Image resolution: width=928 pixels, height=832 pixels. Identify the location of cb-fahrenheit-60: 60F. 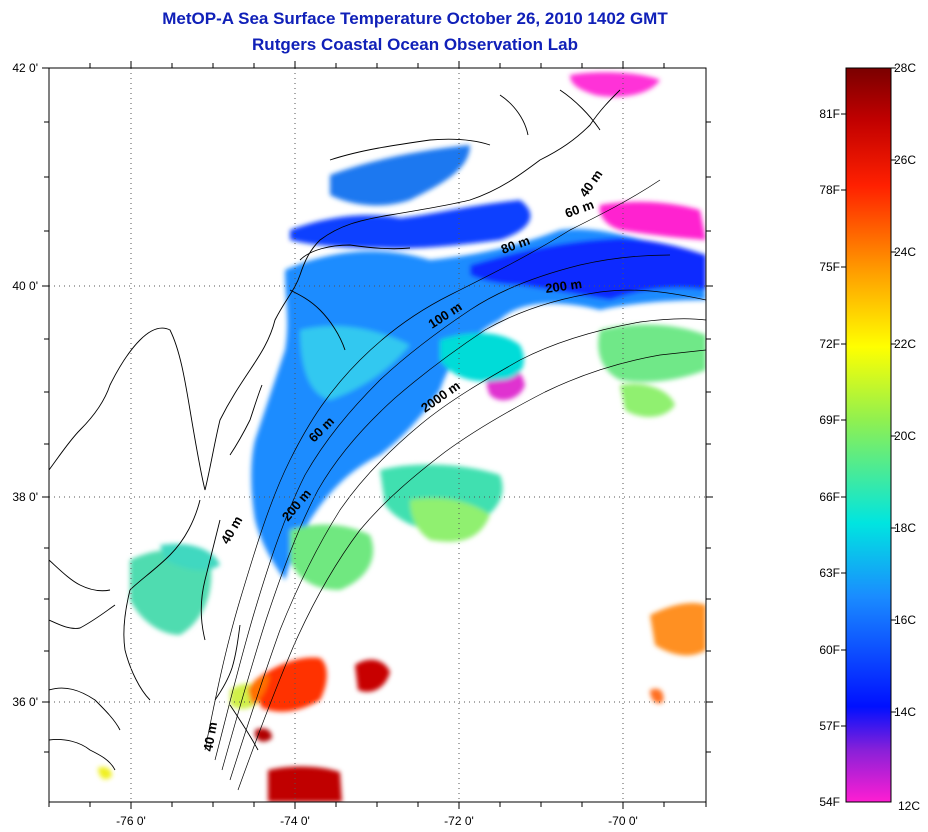
(829, 650).